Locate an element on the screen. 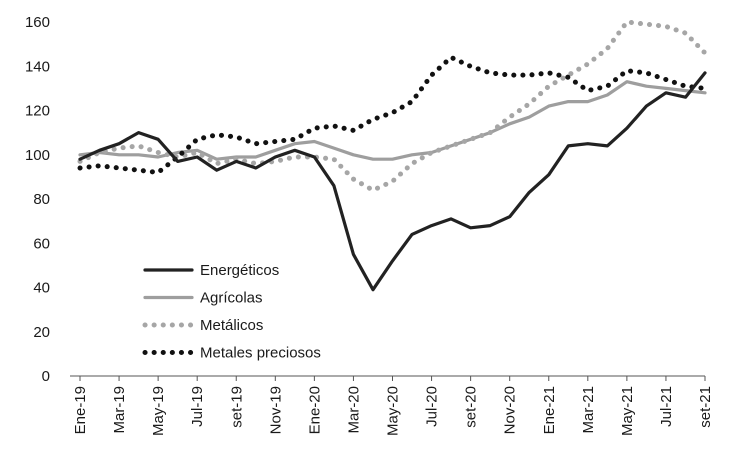  x-tick-label: Ene-21 is located at coordinates (549, 410).